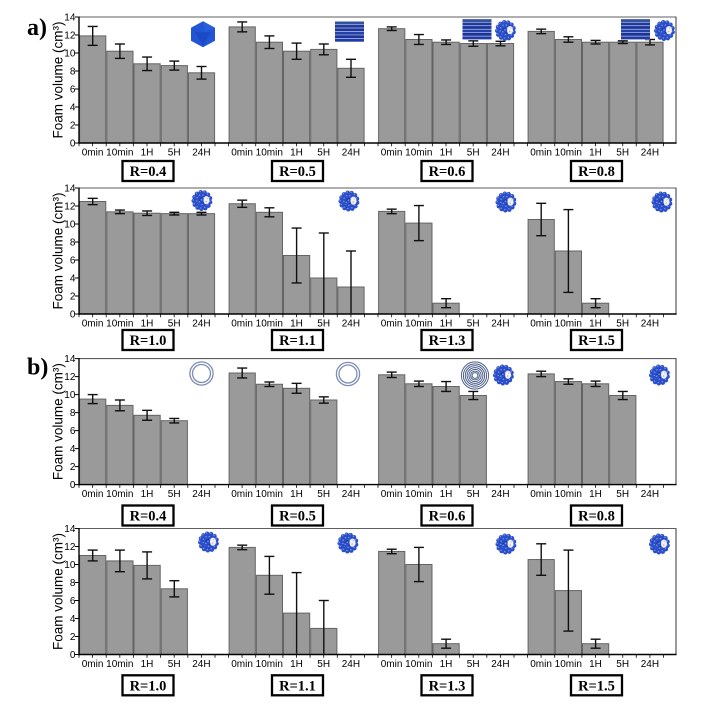  Describe the element at coordinates (37, 28) in the screenshot. I see `svg-text: a)` at that location.